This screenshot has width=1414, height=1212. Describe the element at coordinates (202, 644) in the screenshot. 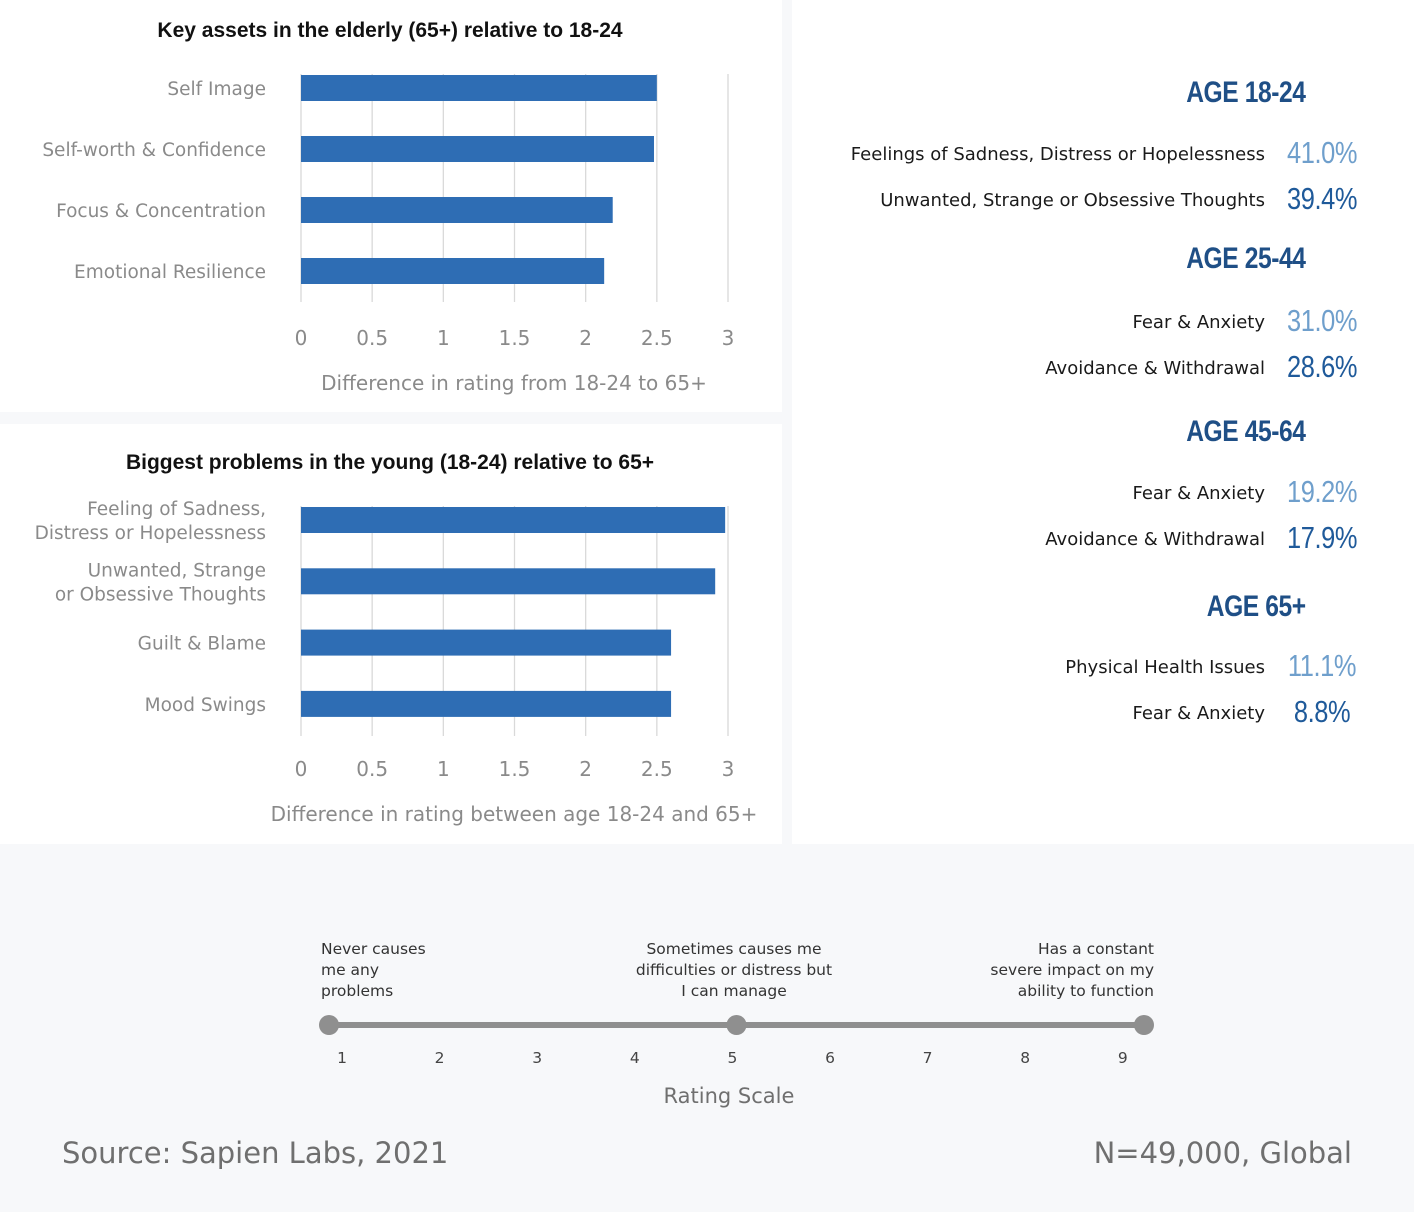

I see `category-label: Guilt & Blame` at that location.